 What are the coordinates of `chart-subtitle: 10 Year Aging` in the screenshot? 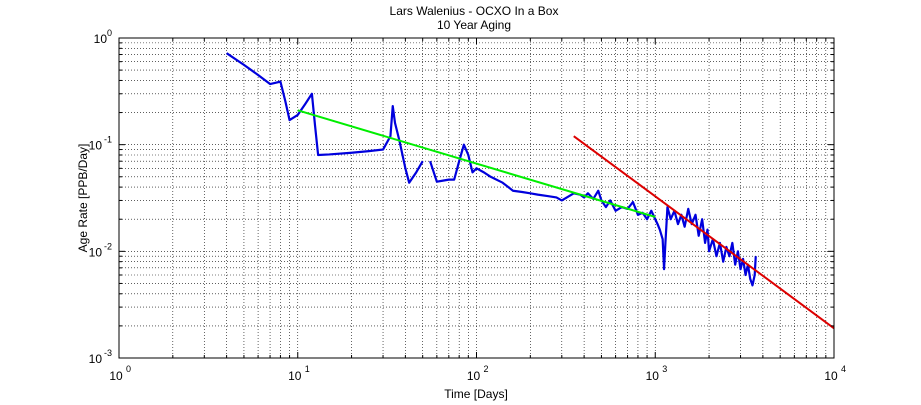 It's located at (474, 25).